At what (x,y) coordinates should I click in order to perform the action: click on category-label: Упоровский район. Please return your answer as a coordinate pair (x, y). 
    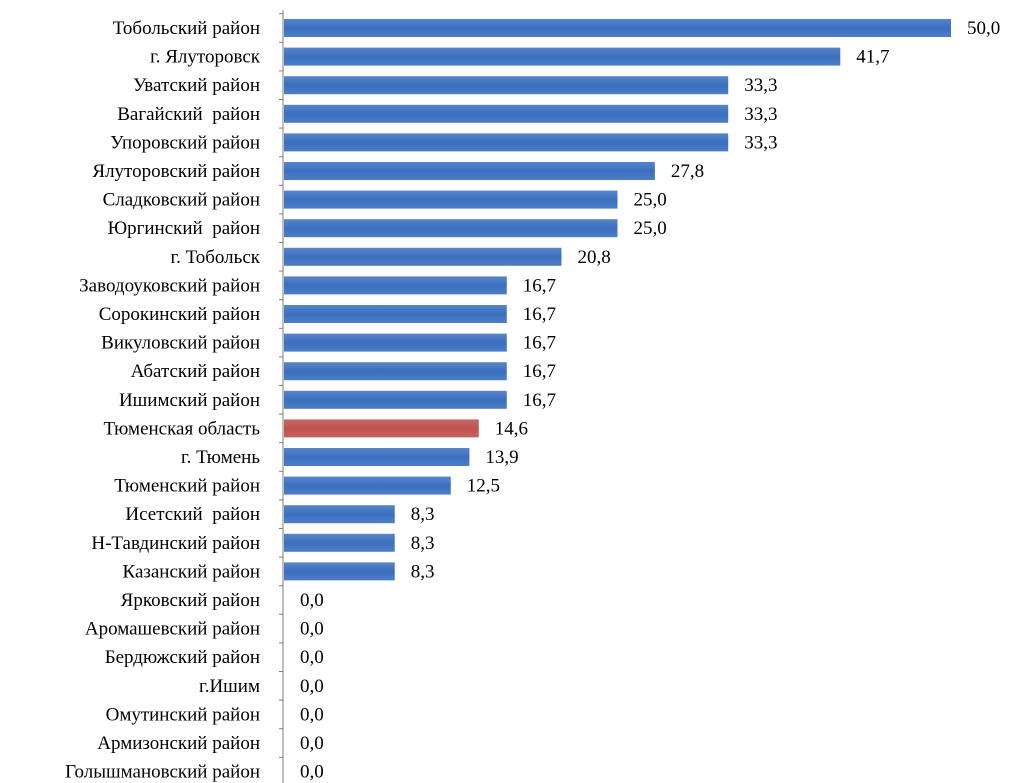
    Looking at the image, I should click on (185, 142).